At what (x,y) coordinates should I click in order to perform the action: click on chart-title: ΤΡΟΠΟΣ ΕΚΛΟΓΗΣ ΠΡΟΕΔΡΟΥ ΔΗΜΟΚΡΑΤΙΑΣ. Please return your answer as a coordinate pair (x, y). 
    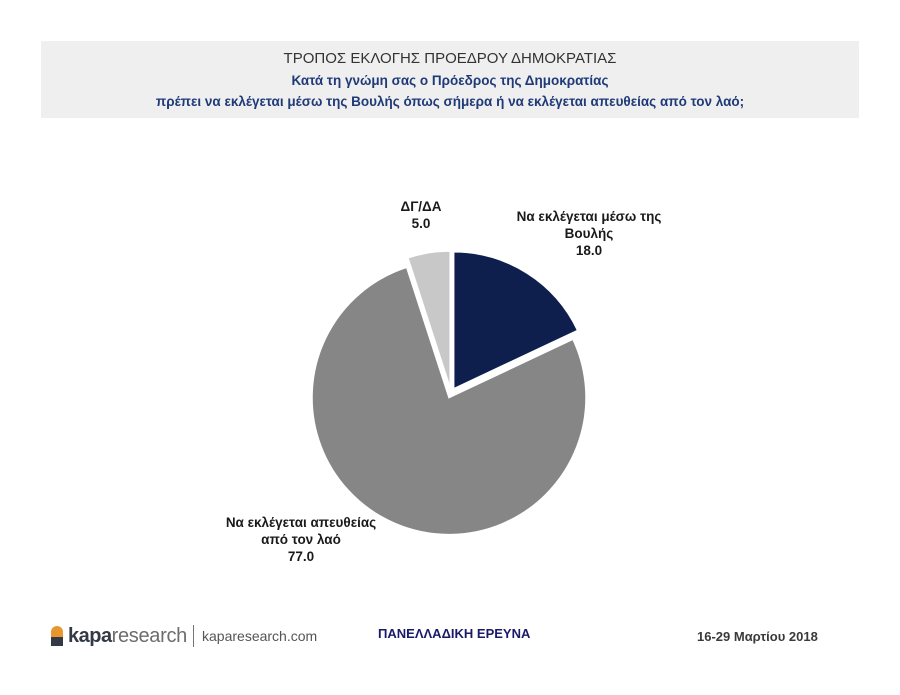
    Looking at the image, I should click on (450, 58).